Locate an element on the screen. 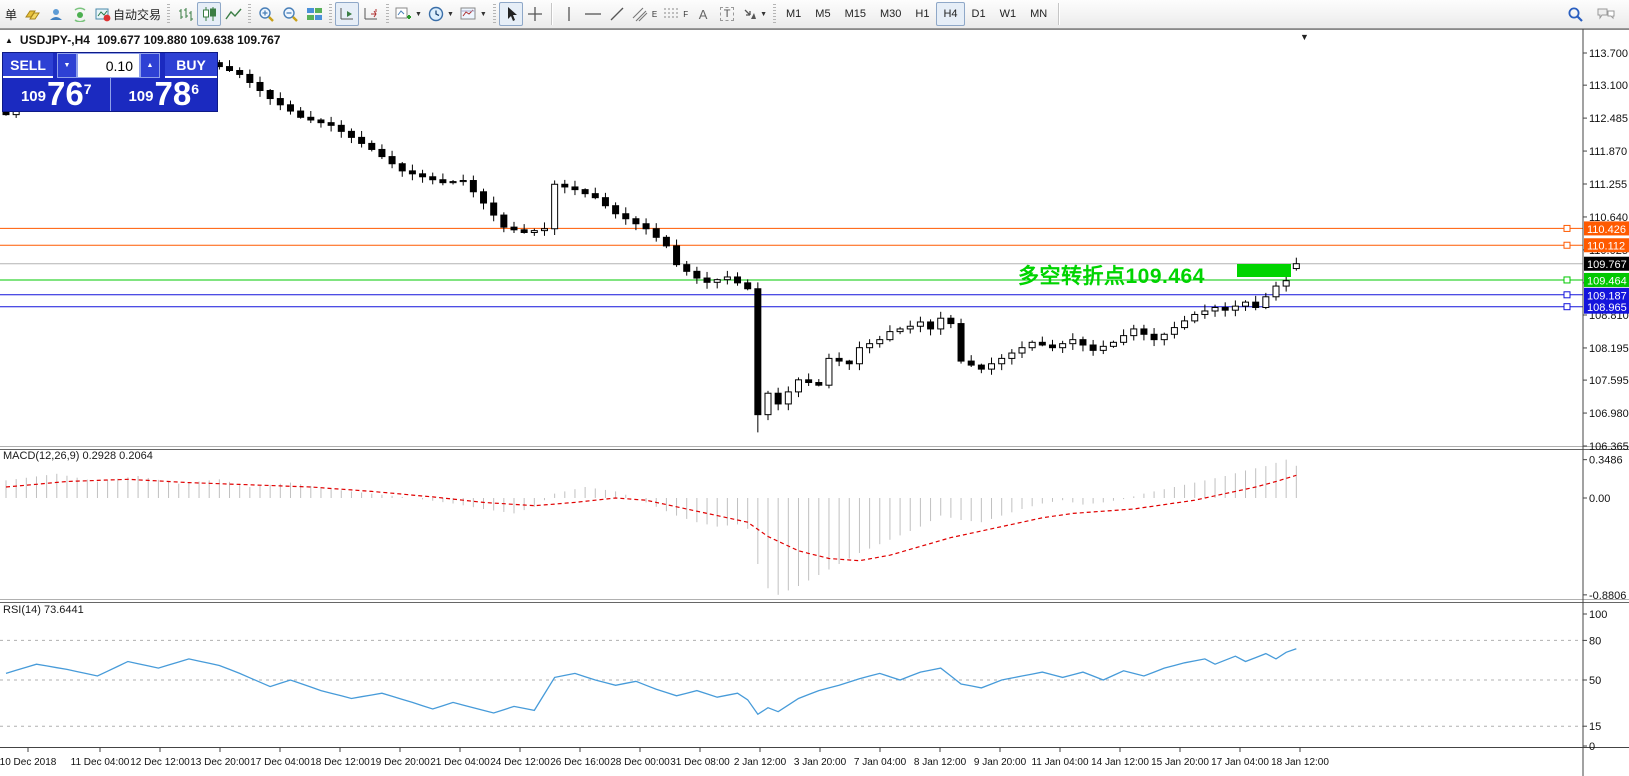 The width and height of the screenshot is (1629, 776). axis-tick-label: 110.640 is located at coordinates (1608, 218).